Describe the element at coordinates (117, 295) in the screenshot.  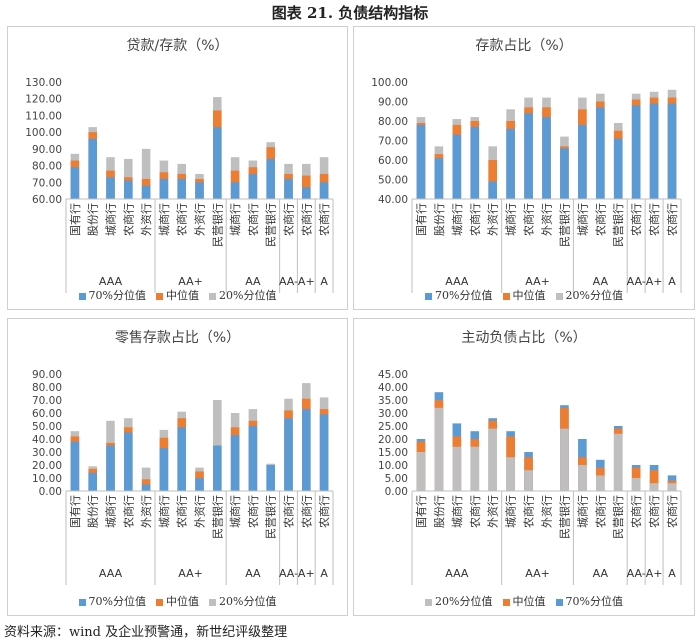
I see `legend-label: 70%分位值` at that location.